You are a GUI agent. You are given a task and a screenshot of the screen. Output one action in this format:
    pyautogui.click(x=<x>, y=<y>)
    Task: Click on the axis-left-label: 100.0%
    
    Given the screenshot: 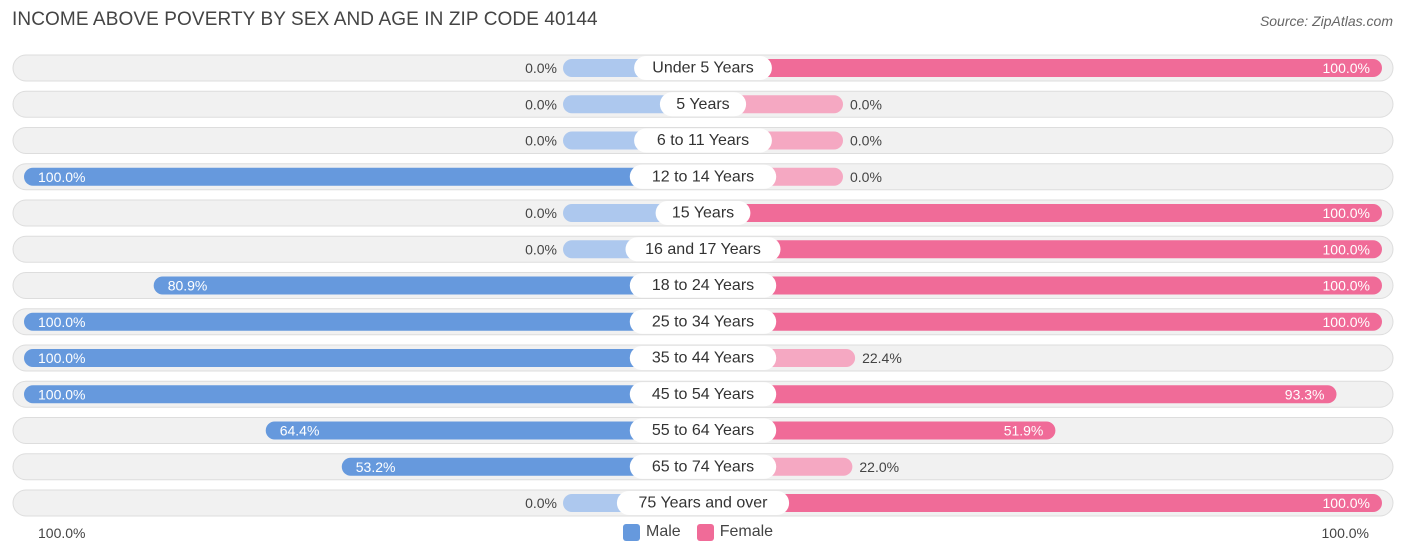 What is the action you would take?
    pyautogui.click(x=62, y=533)
    